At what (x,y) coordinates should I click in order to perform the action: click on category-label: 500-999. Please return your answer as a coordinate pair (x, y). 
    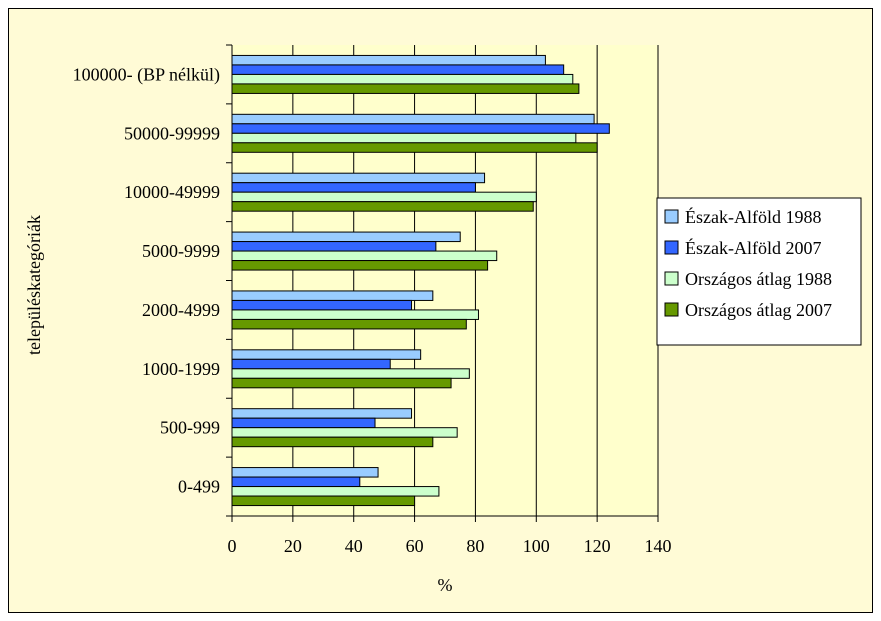
    Looking at the image, I should click on (190, 428).